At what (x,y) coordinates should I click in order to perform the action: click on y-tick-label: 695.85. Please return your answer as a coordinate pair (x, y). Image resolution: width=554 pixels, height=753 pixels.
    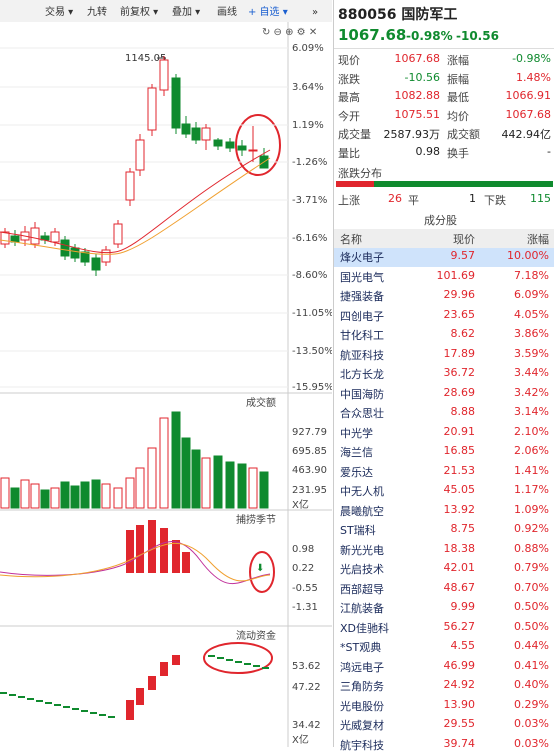
    Looking at the image, I should click on (309, 451).